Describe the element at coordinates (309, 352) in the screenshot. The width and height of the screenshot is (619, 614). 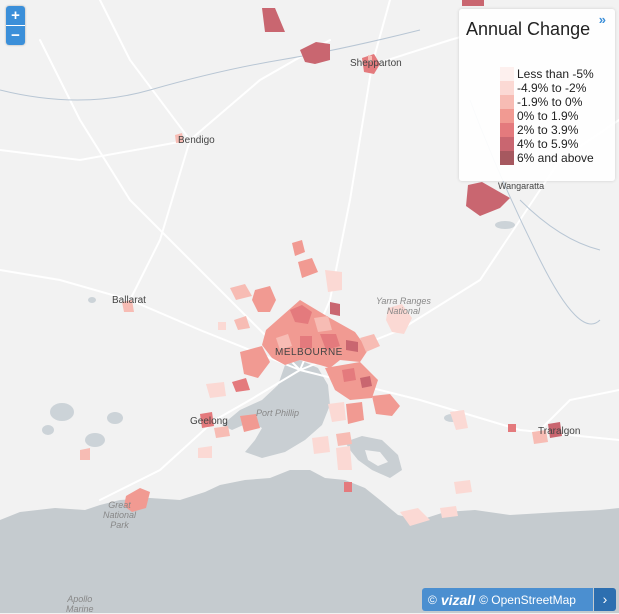
I see `place-label-melbourne: MELBOURNE` at that location.